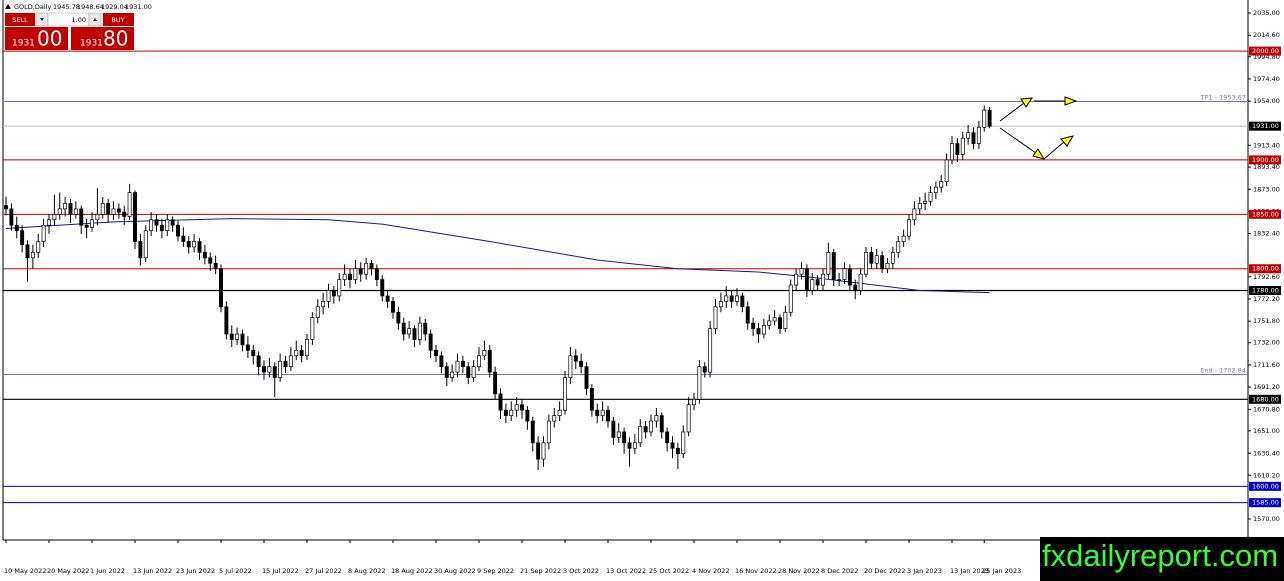 The width and height of the screenshot is (1284, 581). I want to click on x-tick-label: 8 Aug 2022, so click(367, 571).